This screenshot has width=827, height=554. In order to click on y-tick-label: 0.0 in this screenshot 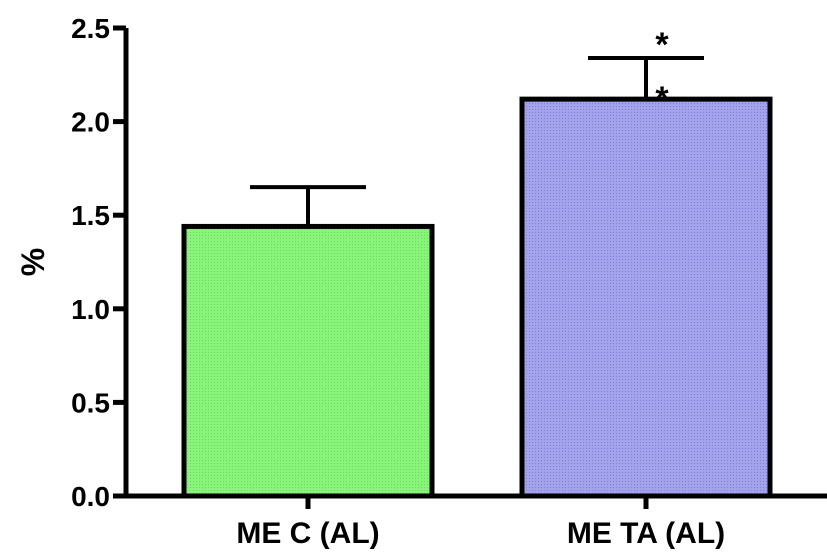, I will do `click(90, 496)`.